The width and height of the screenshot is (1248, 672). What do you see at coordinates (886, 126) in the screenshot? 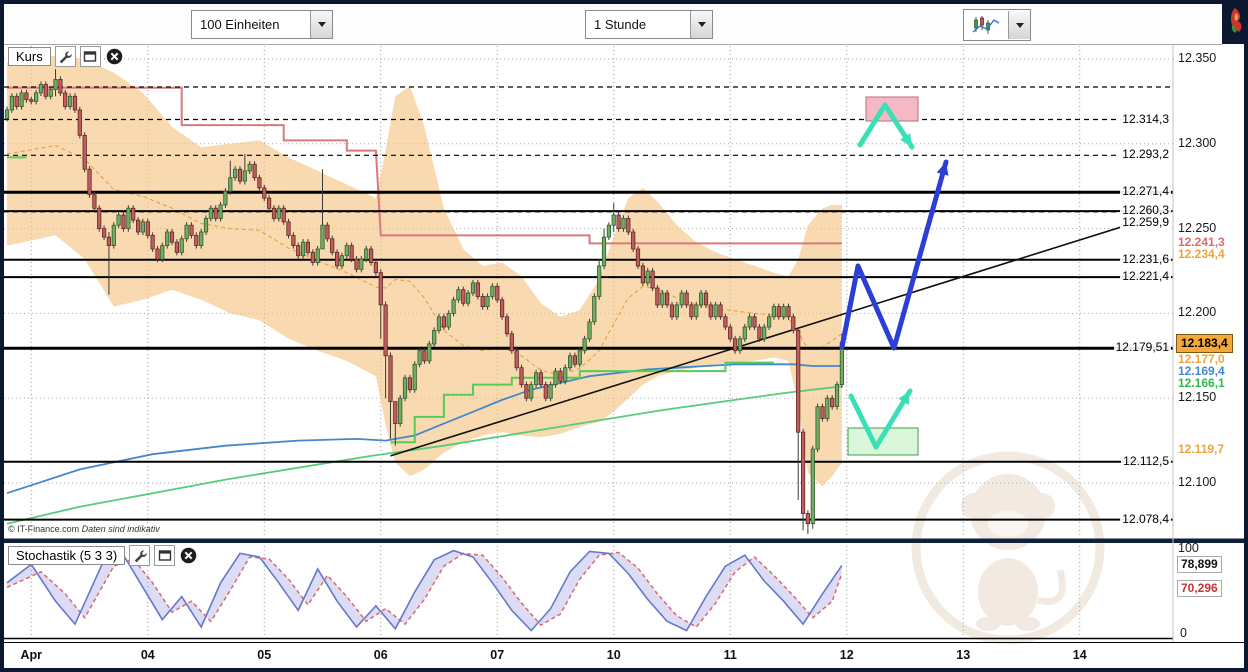
I see `short-rejection-arrow` at bounding box center [886, 126].